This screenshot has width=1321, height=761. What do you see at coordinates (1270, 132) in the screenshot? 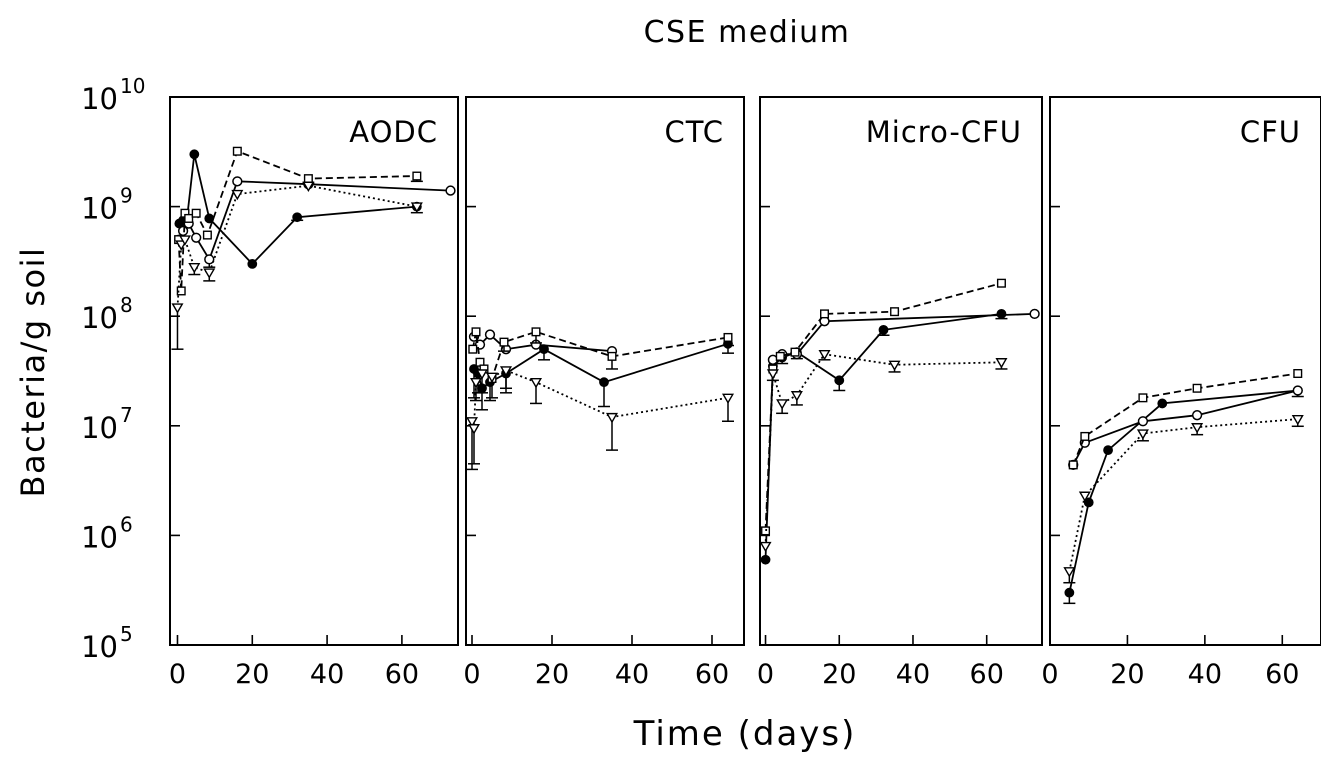
I see `panel-title: CFU` at bounding box center [1270, 132].